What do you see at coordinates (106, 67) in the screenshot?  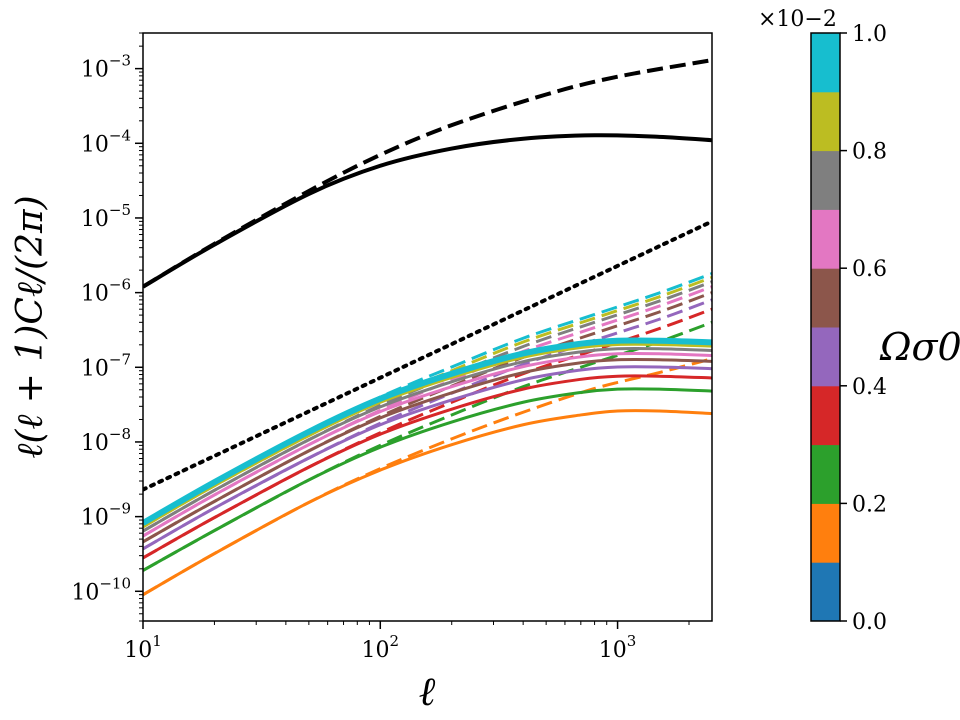 I see `y-tick-label: 10⁻³` at bounding box center [106, 67].